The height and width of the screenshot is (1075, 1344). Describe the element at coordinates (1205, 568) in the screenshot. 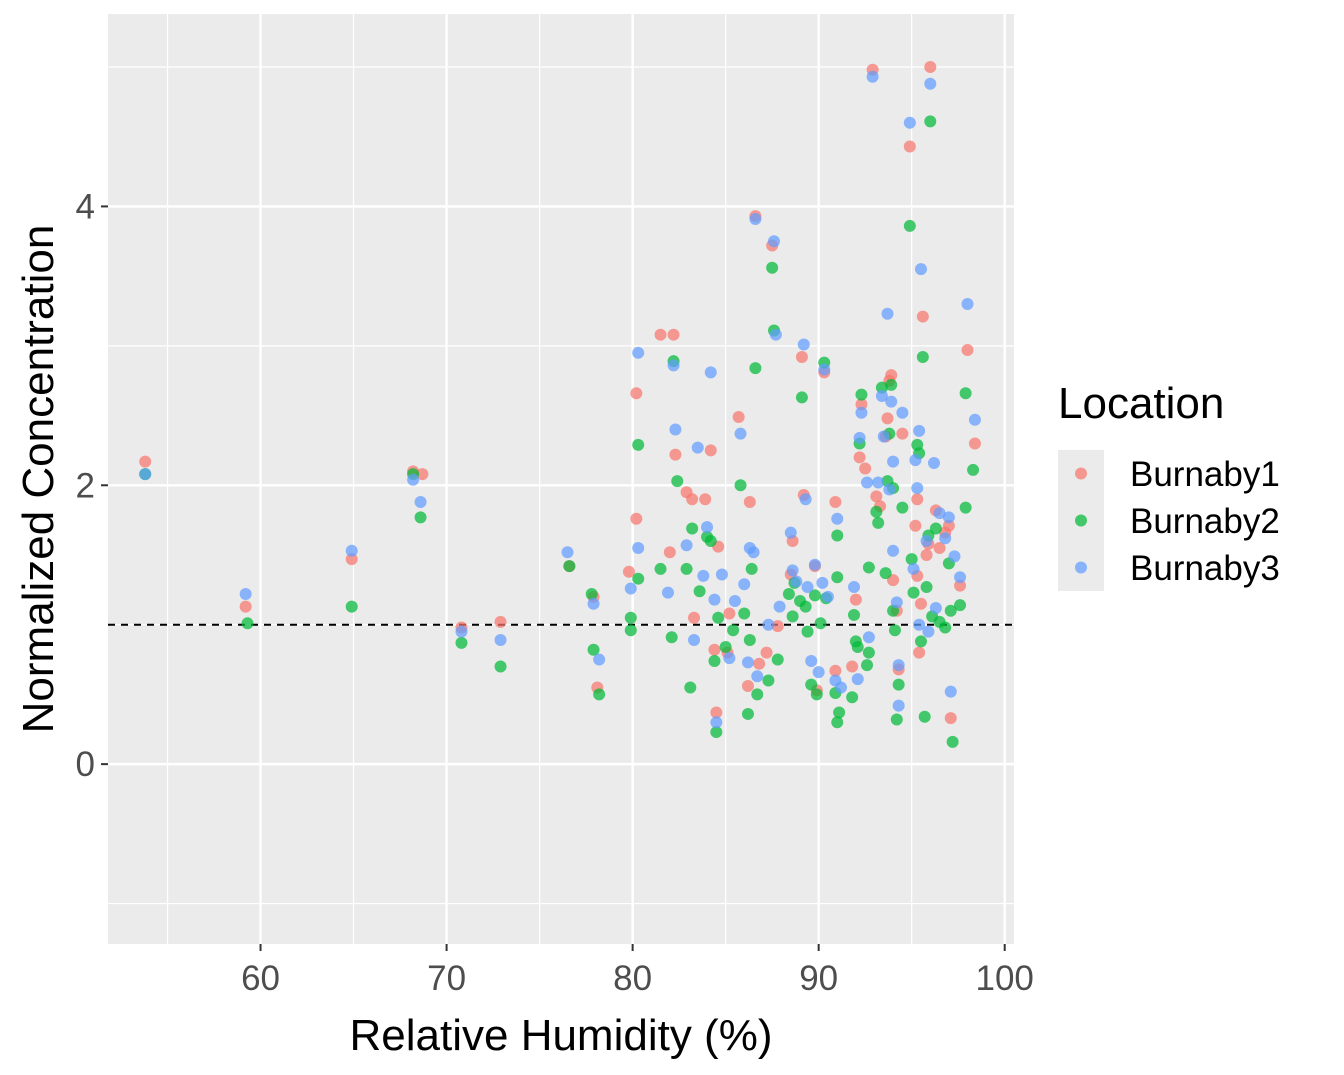

I see `legend-label: Burnaby3` at that location.